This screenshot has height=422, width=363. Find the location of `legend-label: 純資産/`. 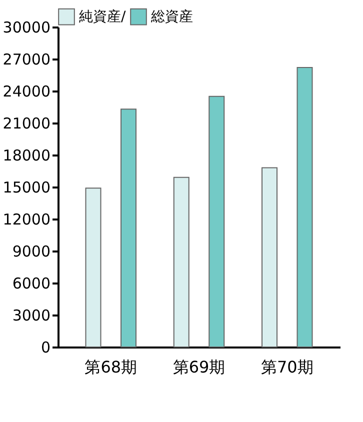

legend-label: 純資産/ is located at coordinates (102, 16).